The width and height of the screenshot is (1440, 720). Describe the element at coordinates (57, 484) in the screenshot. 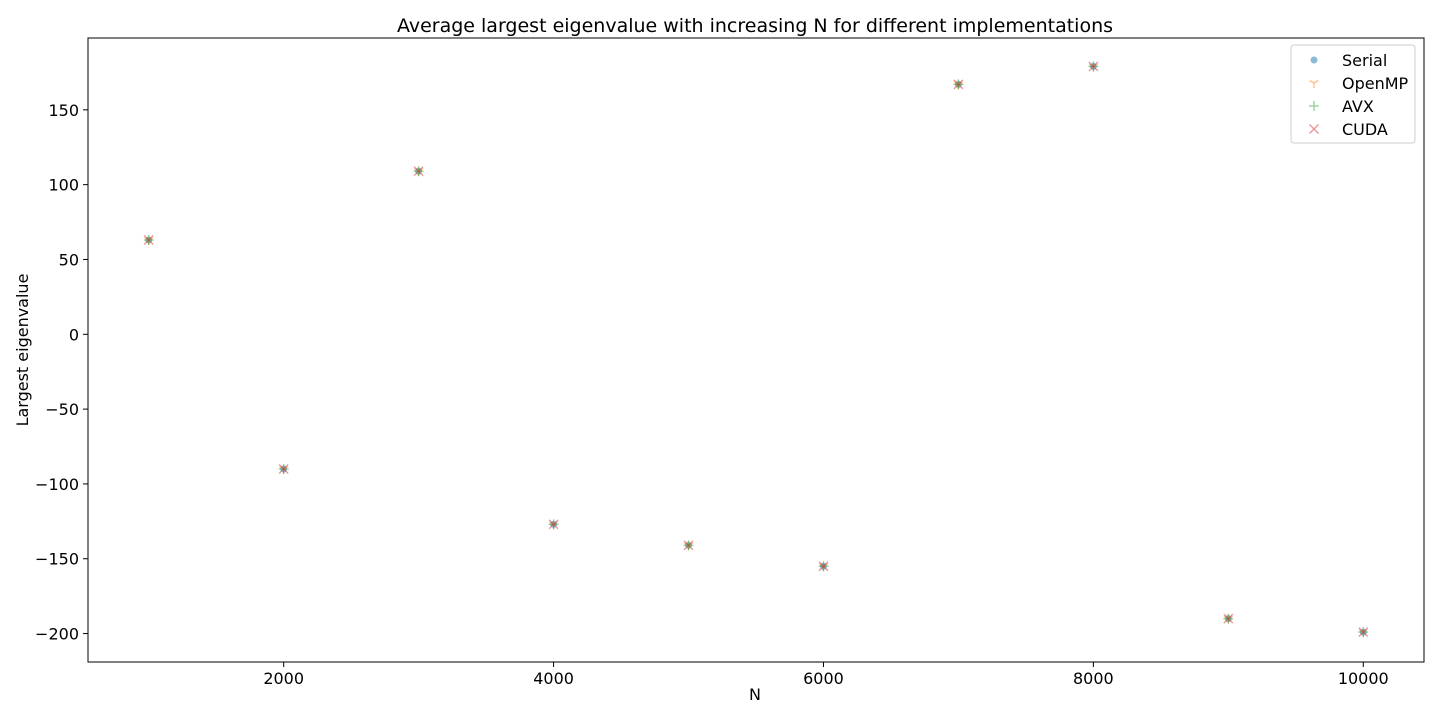

I see `y-tick-label: −100` at that location.